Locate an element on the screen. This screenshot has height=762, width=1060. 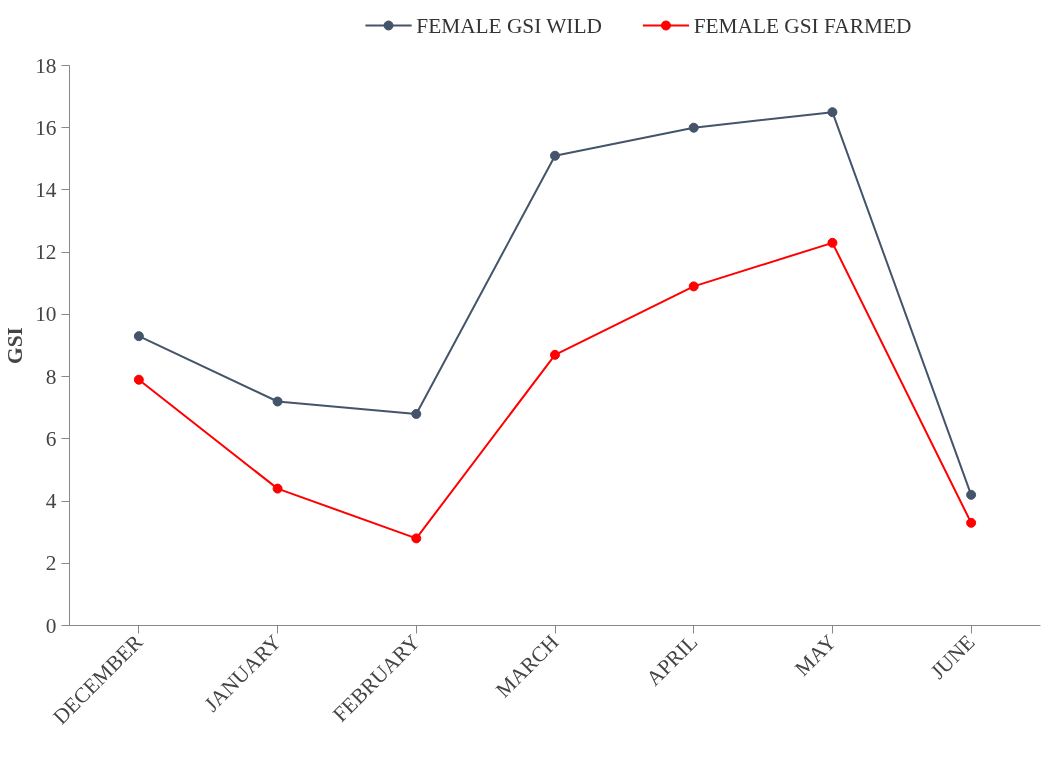
legend-label: FEMALE GSI FARMED is located at coordinates (802, 25).